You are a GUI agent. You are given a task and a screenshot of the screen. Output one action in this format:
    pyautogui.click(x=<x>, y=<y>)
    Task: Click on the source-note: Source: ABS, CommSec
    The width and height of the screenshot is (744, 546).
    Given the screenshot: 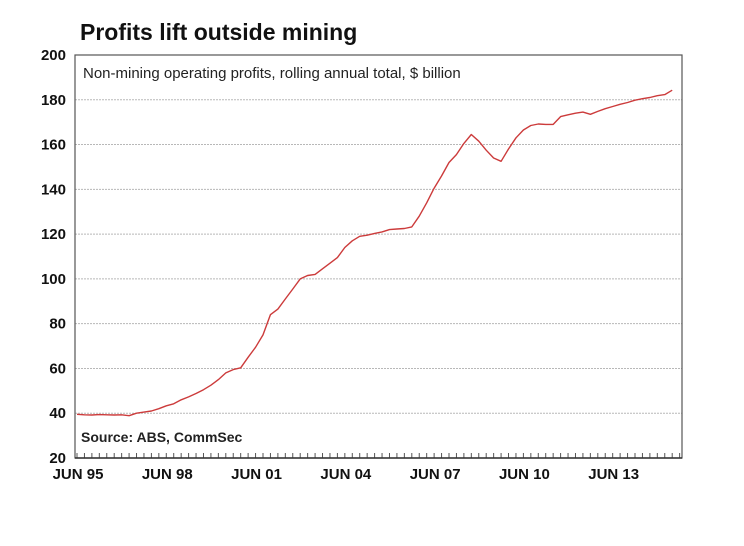 What is the action you would take?
    pyautogui.click(x=162, y=437)
    